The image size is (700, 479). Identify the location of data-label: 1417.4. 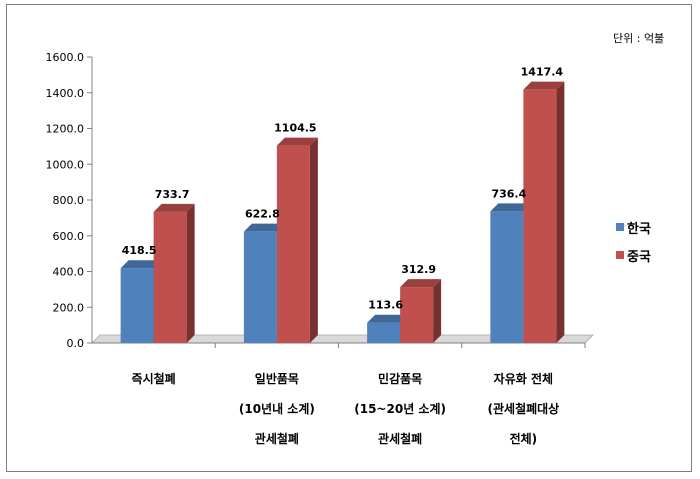
(542, 72).